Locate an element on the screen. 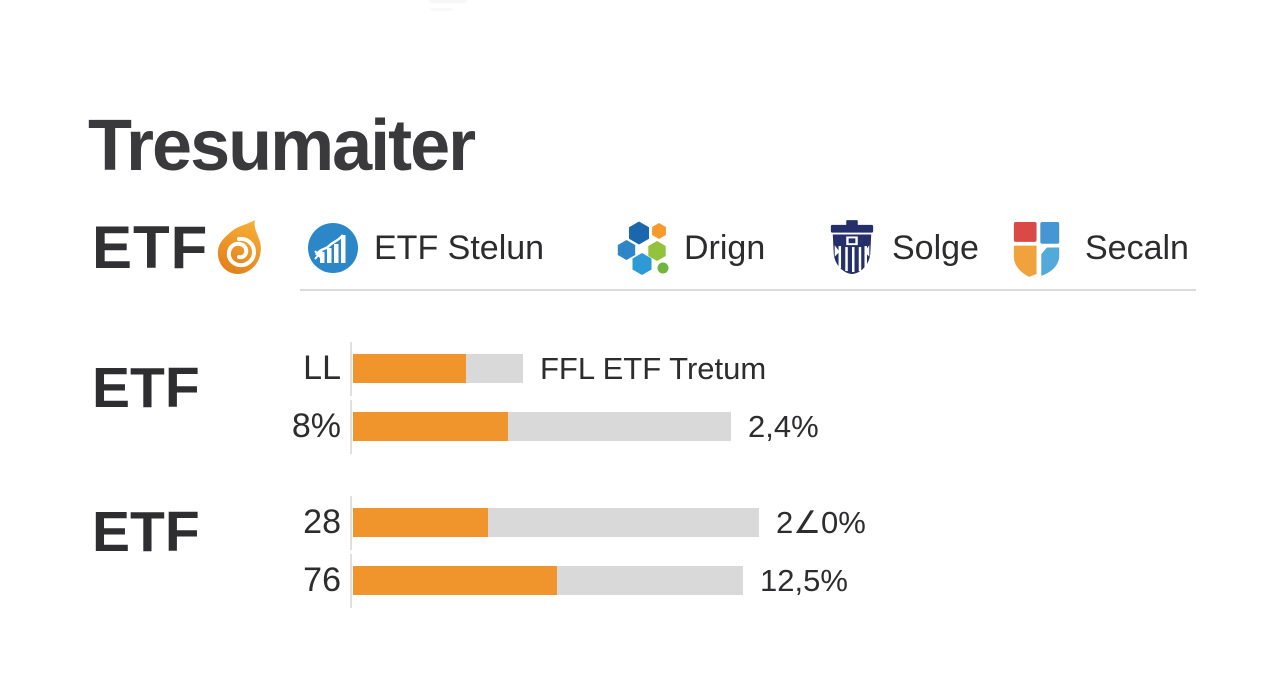 The height and width of the screenshot is (698, 1280). competitor-etf-stelun: ETF Stelun is located at coordinates (425, 248).